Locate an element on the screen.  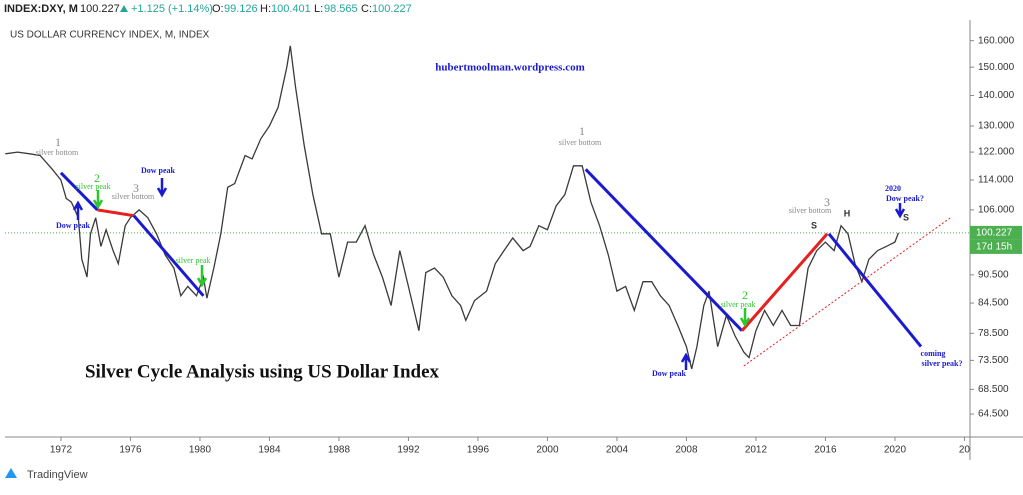
y-tick-label: 130.000 is located at coordinates (996, 126).